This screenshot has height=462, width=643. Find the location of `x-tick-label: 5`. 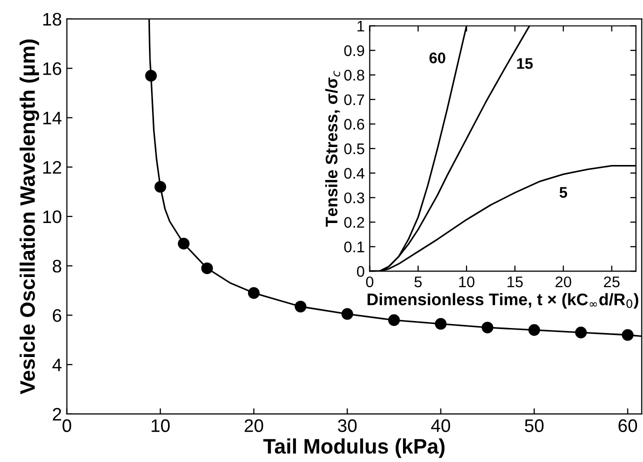

x-tick-label: 5 is located at coordinates (418, 282).